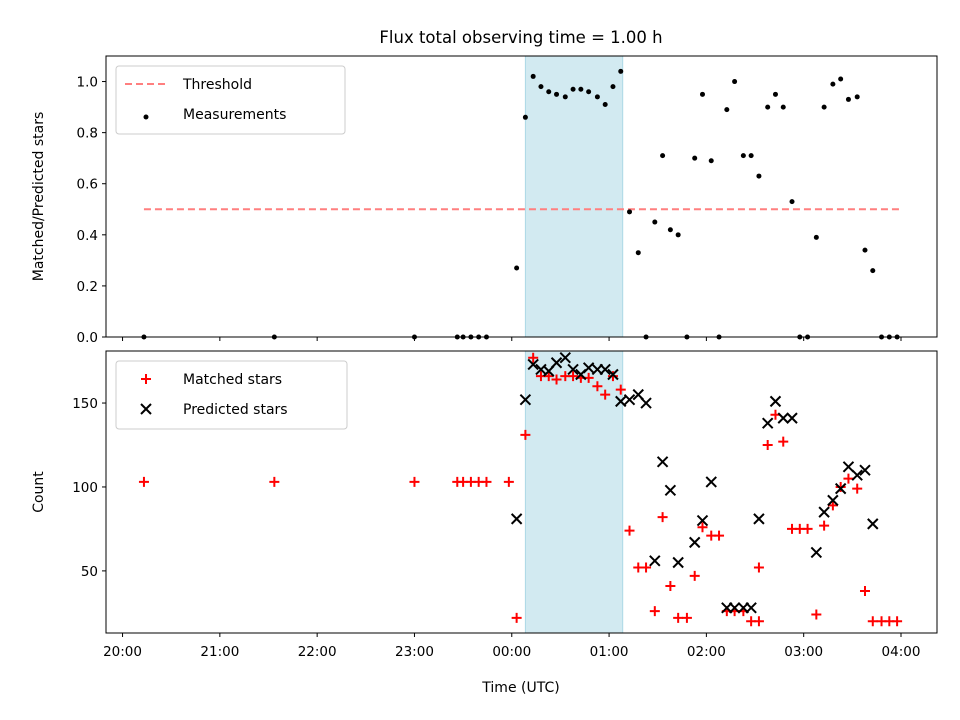  Describe the element at coordinates (317, 652) in the screenshot. I see `x-tick-label: 22:00` at that location.